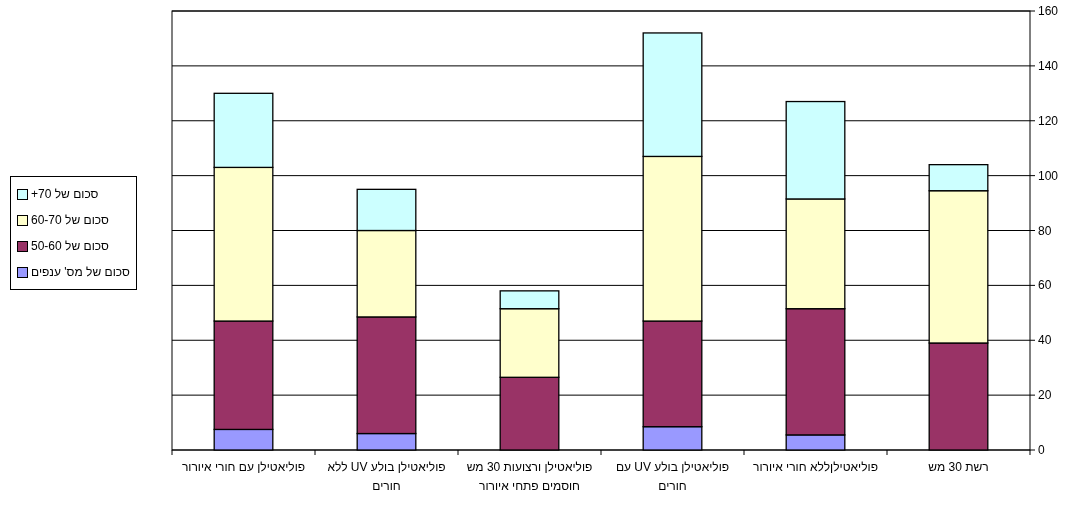 Image resolution: width=1076 pixels, height=527 pixels. What do you see at coordinates (70, 246) in the screenshot?
I see `legend-label: סכום של 50-60` at bounding box center [70, 246].